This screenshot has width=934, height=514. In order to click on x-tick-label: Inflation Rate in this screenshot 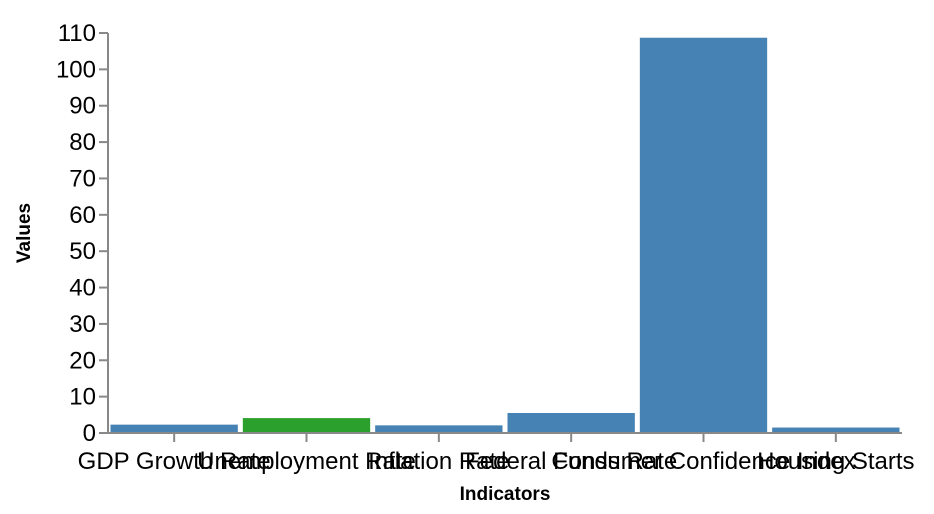, I will do `click(438, 461)`.